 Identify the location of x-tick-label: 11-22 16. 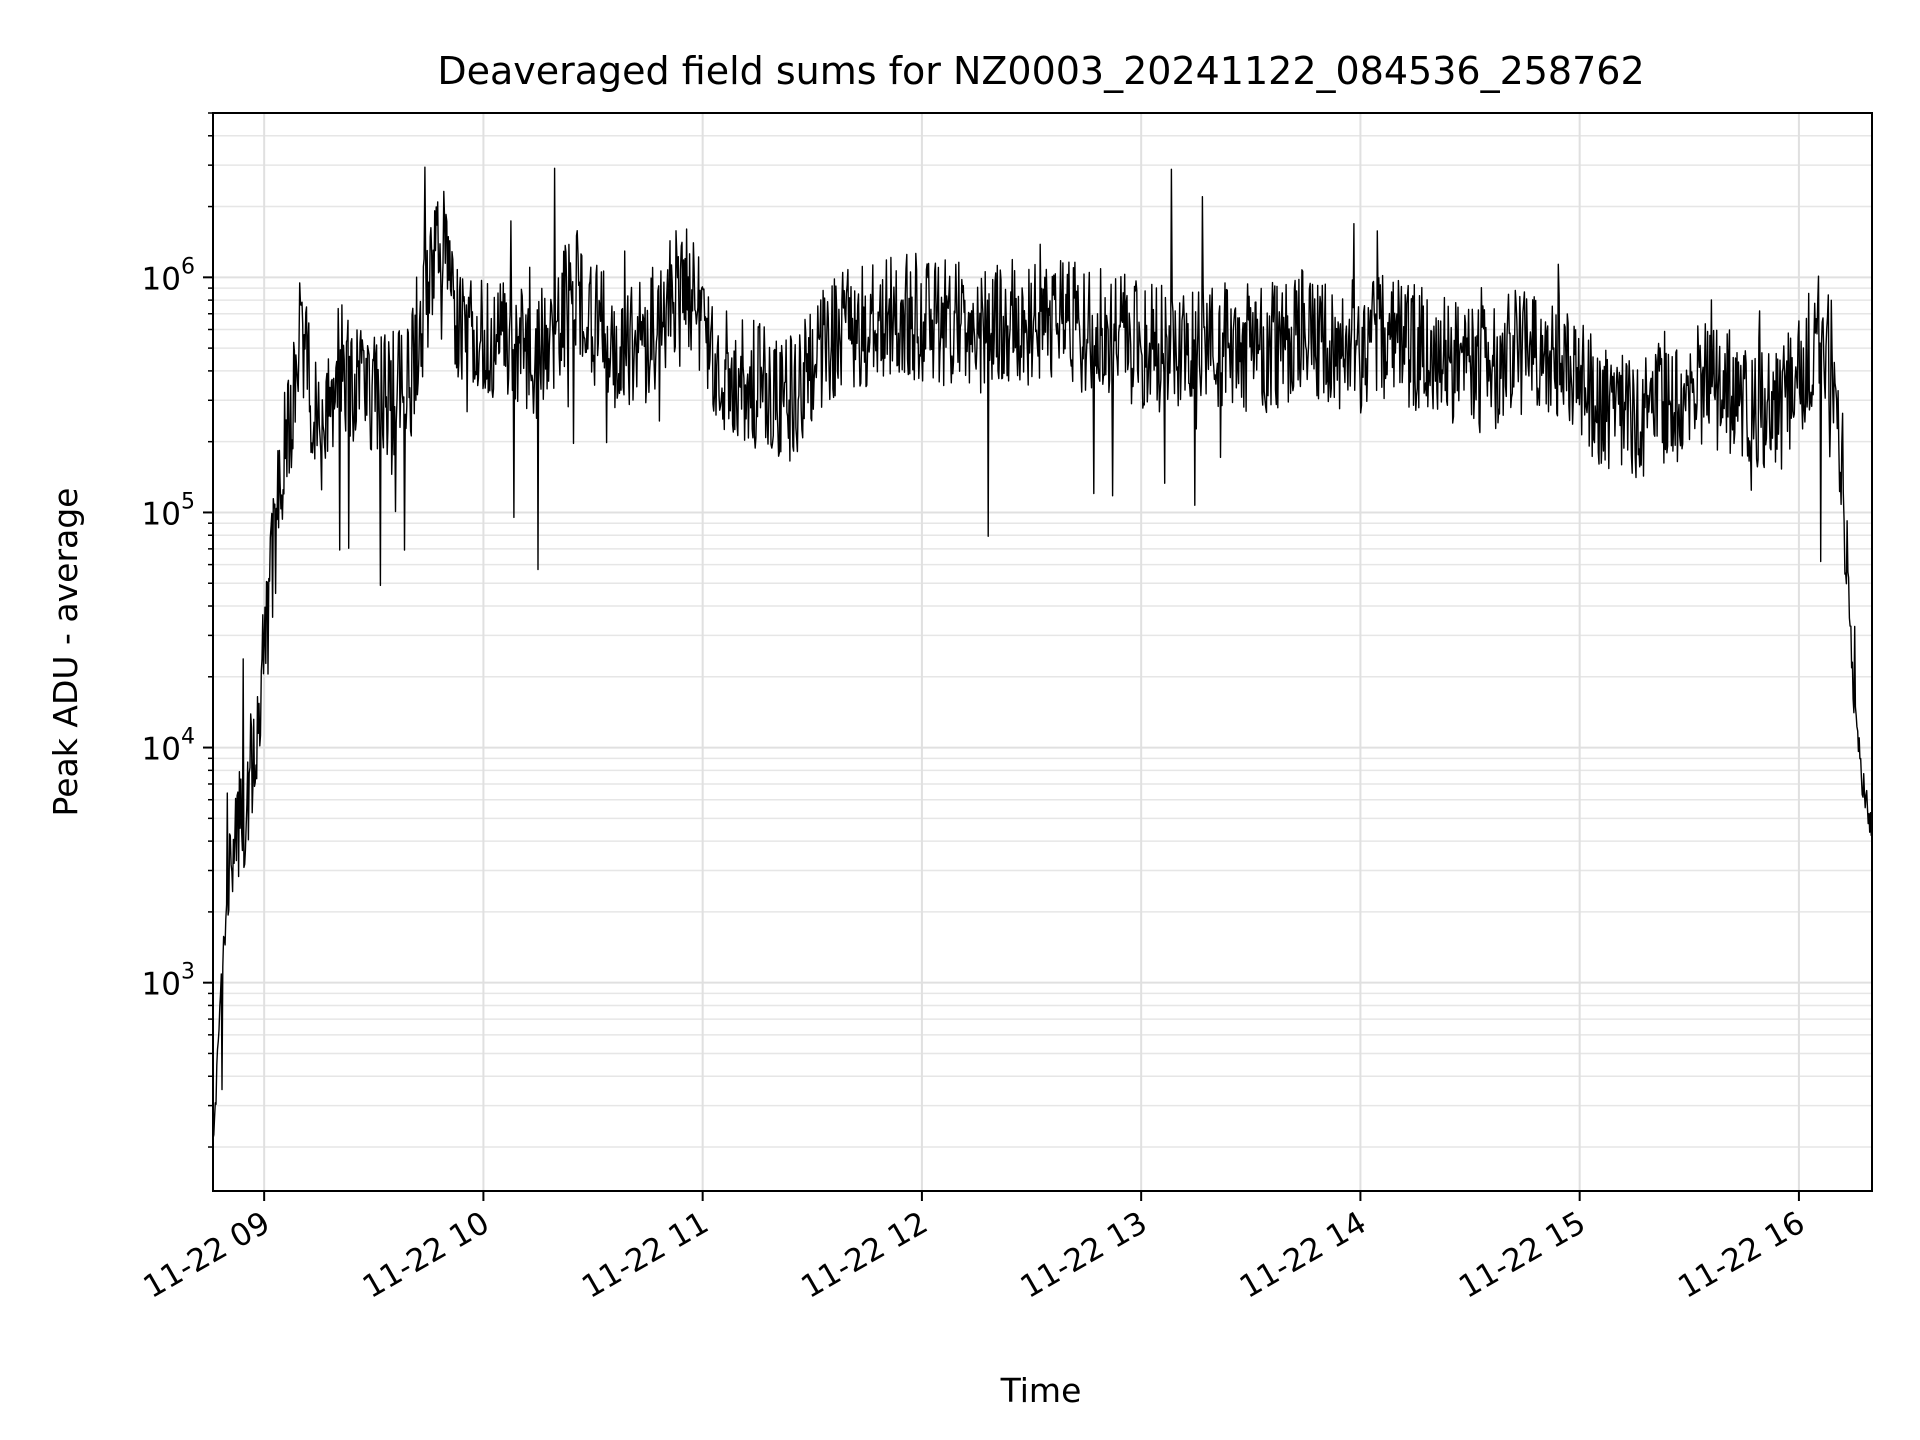
(1741, 1255).